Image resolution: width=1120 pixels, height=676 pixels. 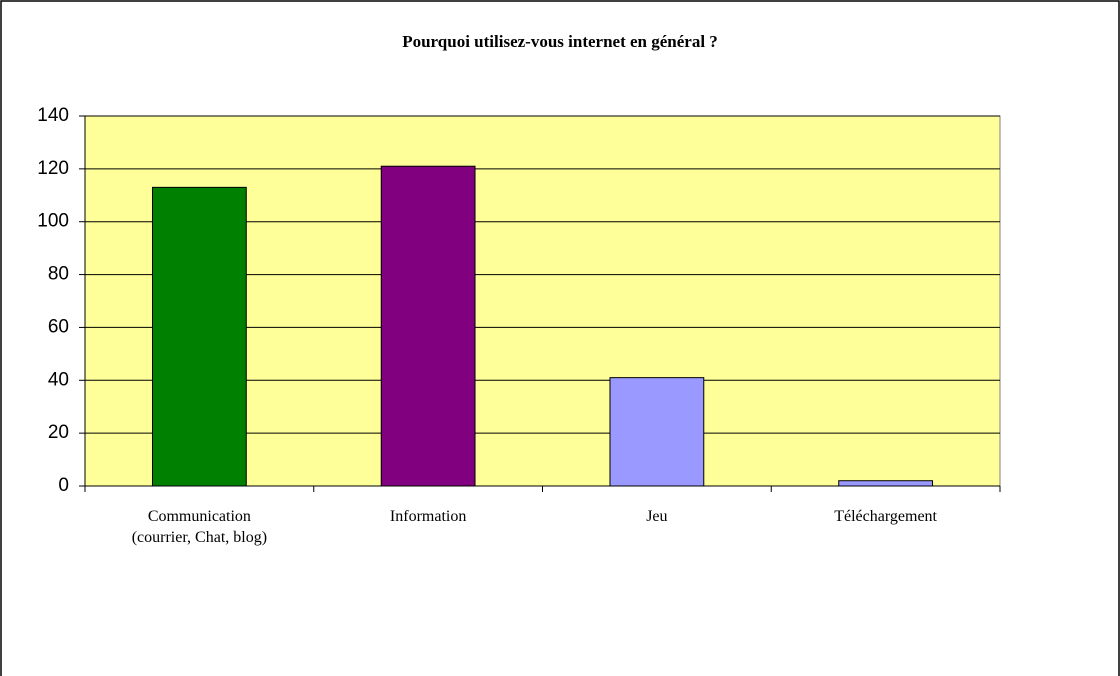 I want to click on y-tick-label: 120, so click(x=53, y=168).